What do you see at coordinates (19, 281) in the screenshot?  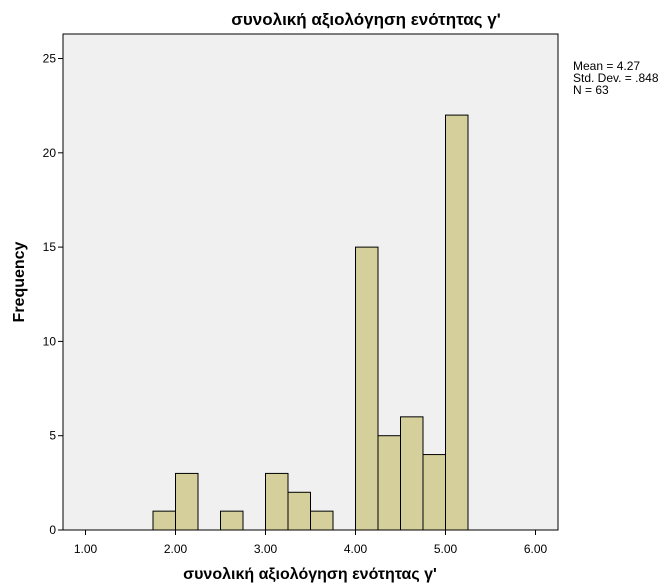 I see `y-axis-label: Frequency` at bounding box center [19, 281].